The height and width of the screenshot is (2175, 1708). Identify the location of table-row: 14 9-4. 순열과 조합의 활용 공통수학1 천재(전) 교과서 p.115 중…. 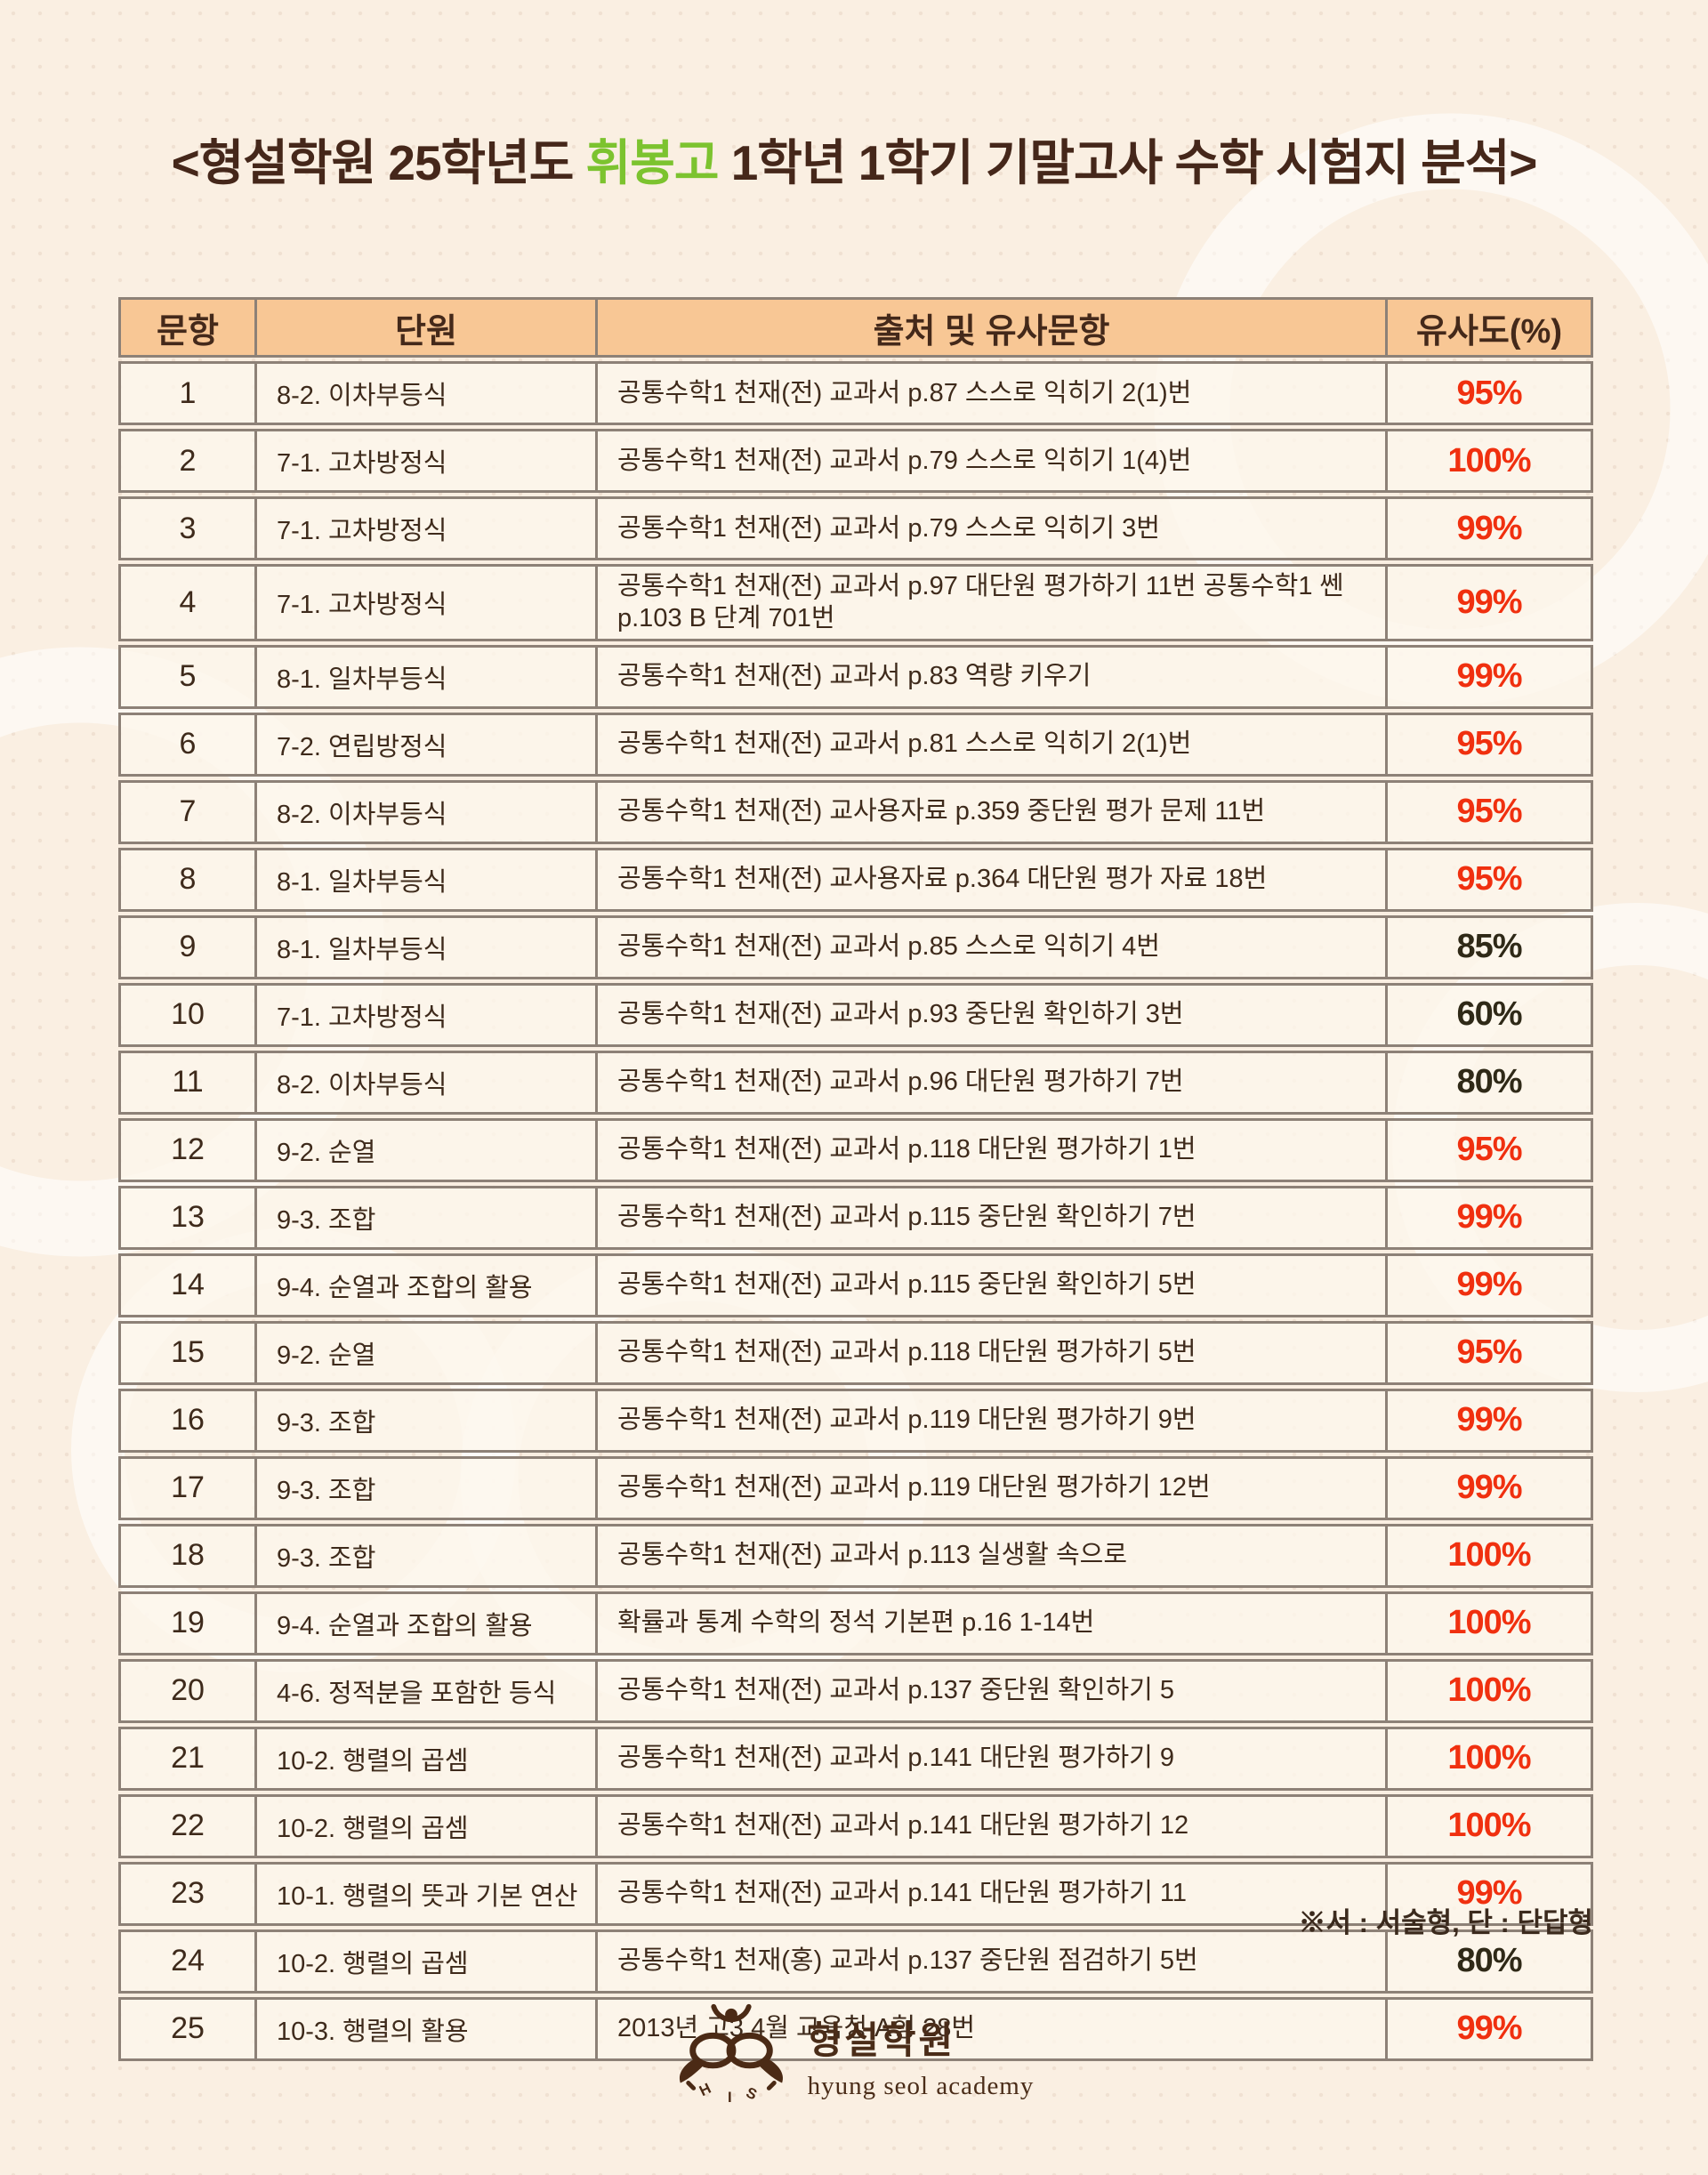
(855, 1285).